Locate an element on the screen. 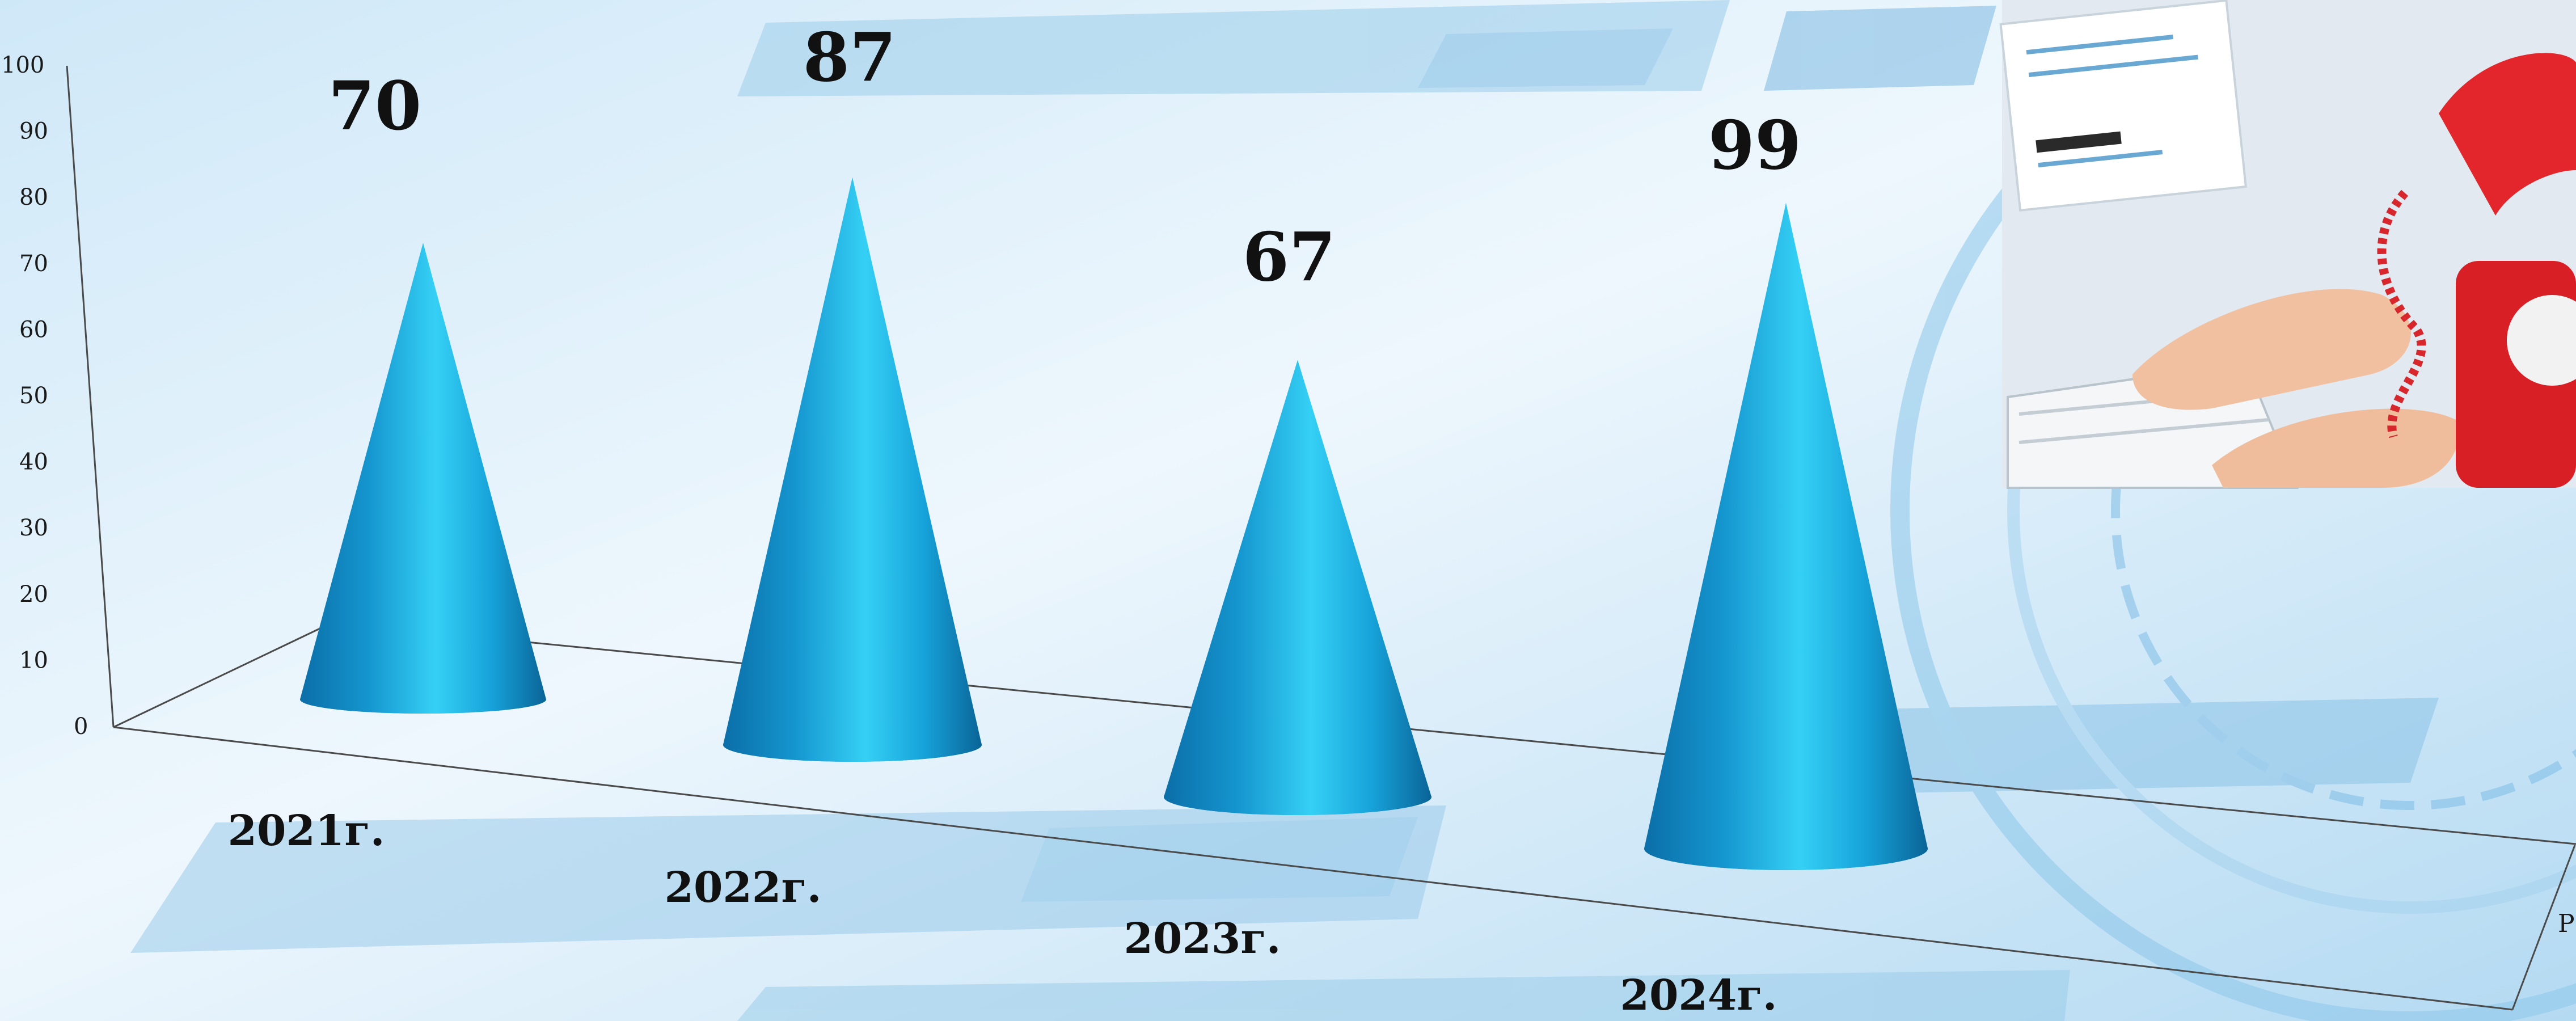 Image resolution: width=2576 pixels, height=1021 pixels. category-labels: 2021г. 2022г. 2023г. 2024г. is located at coordinates (1002, 913).